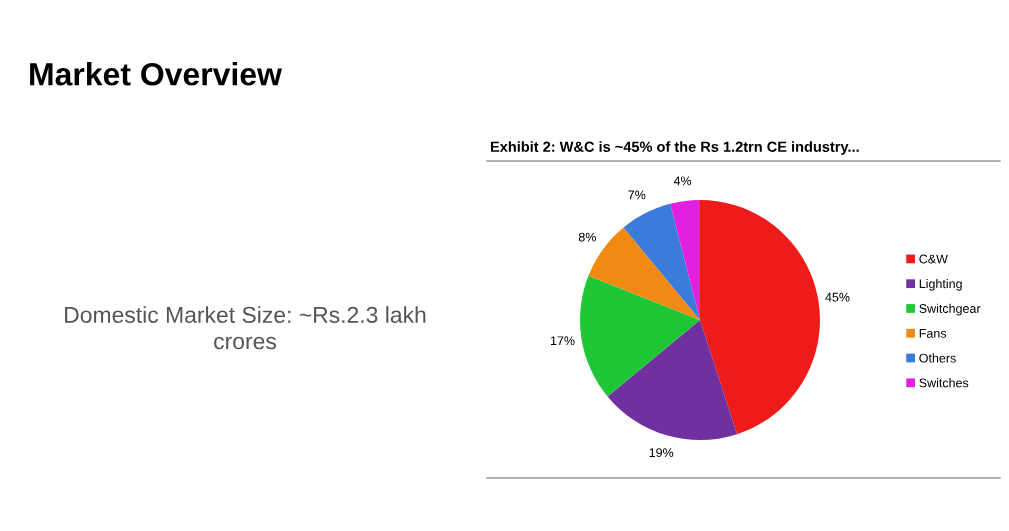  Describe the element at coordinates (637, 195) in the screenshot. I see `data-label: 7%` at that location.